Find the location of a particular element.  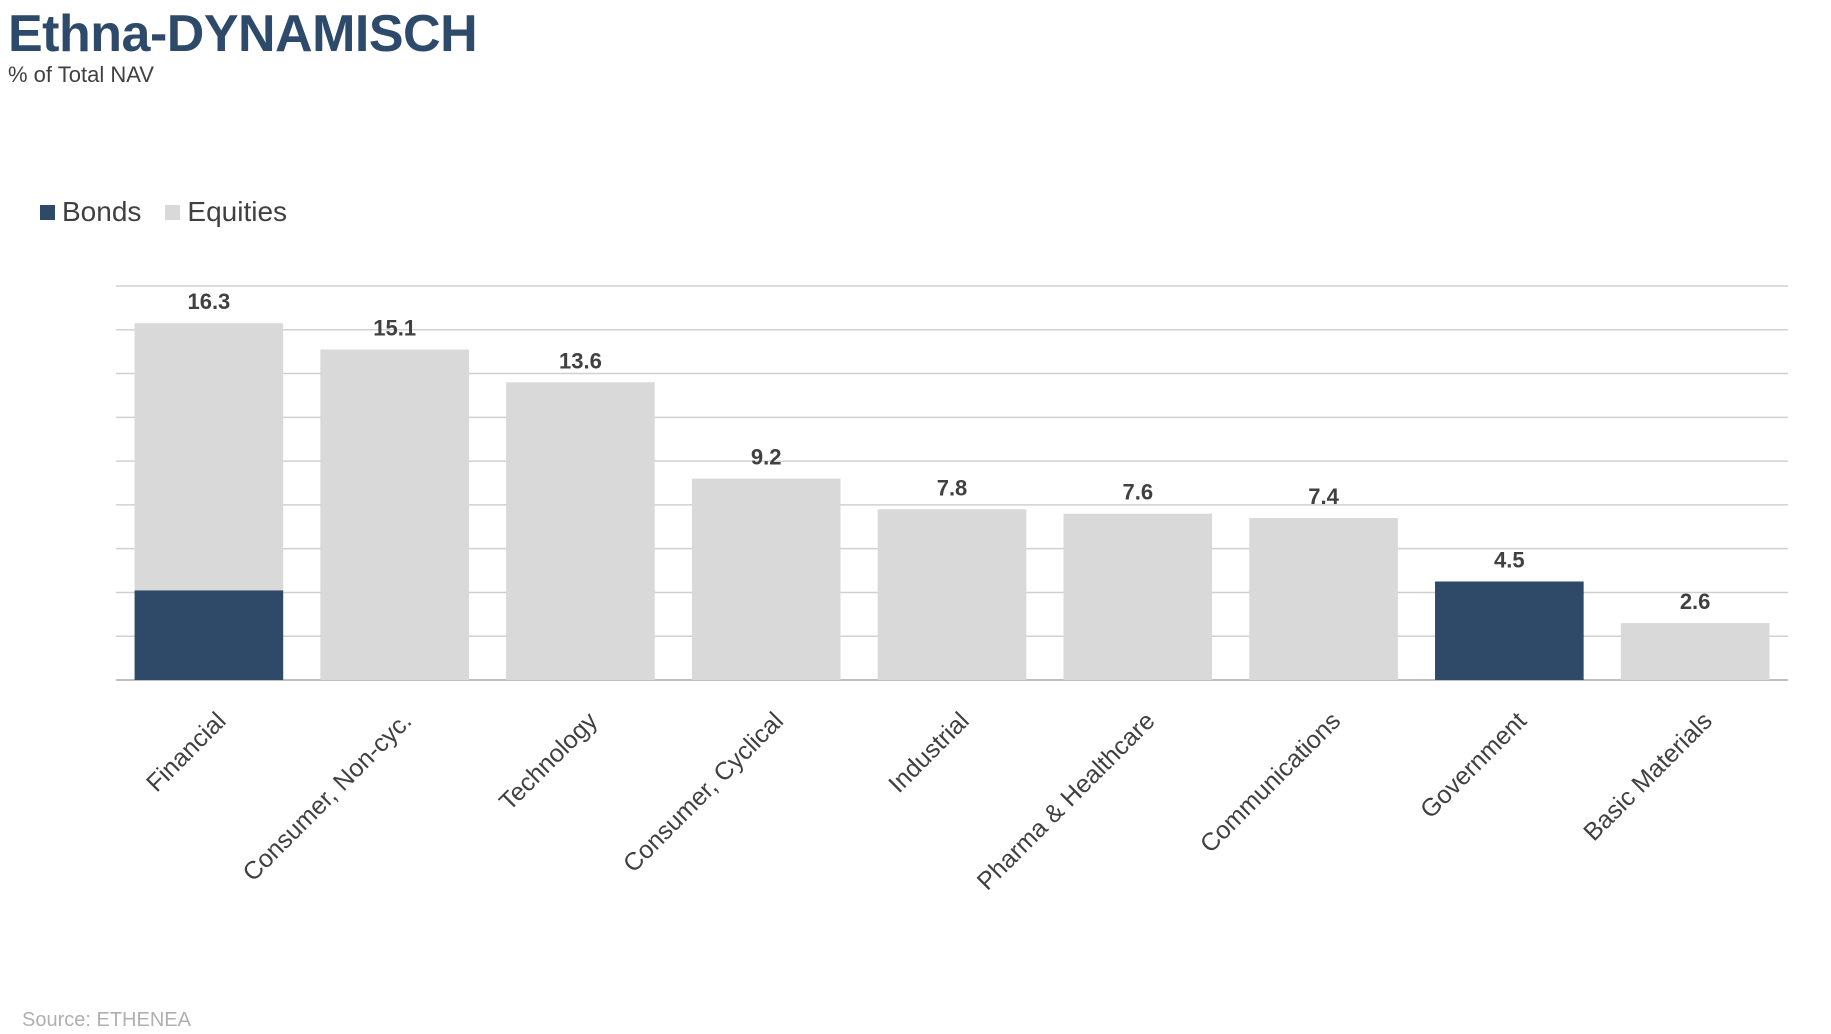

chart-legend: Bonds Equities is located at coordinates (175, 212).